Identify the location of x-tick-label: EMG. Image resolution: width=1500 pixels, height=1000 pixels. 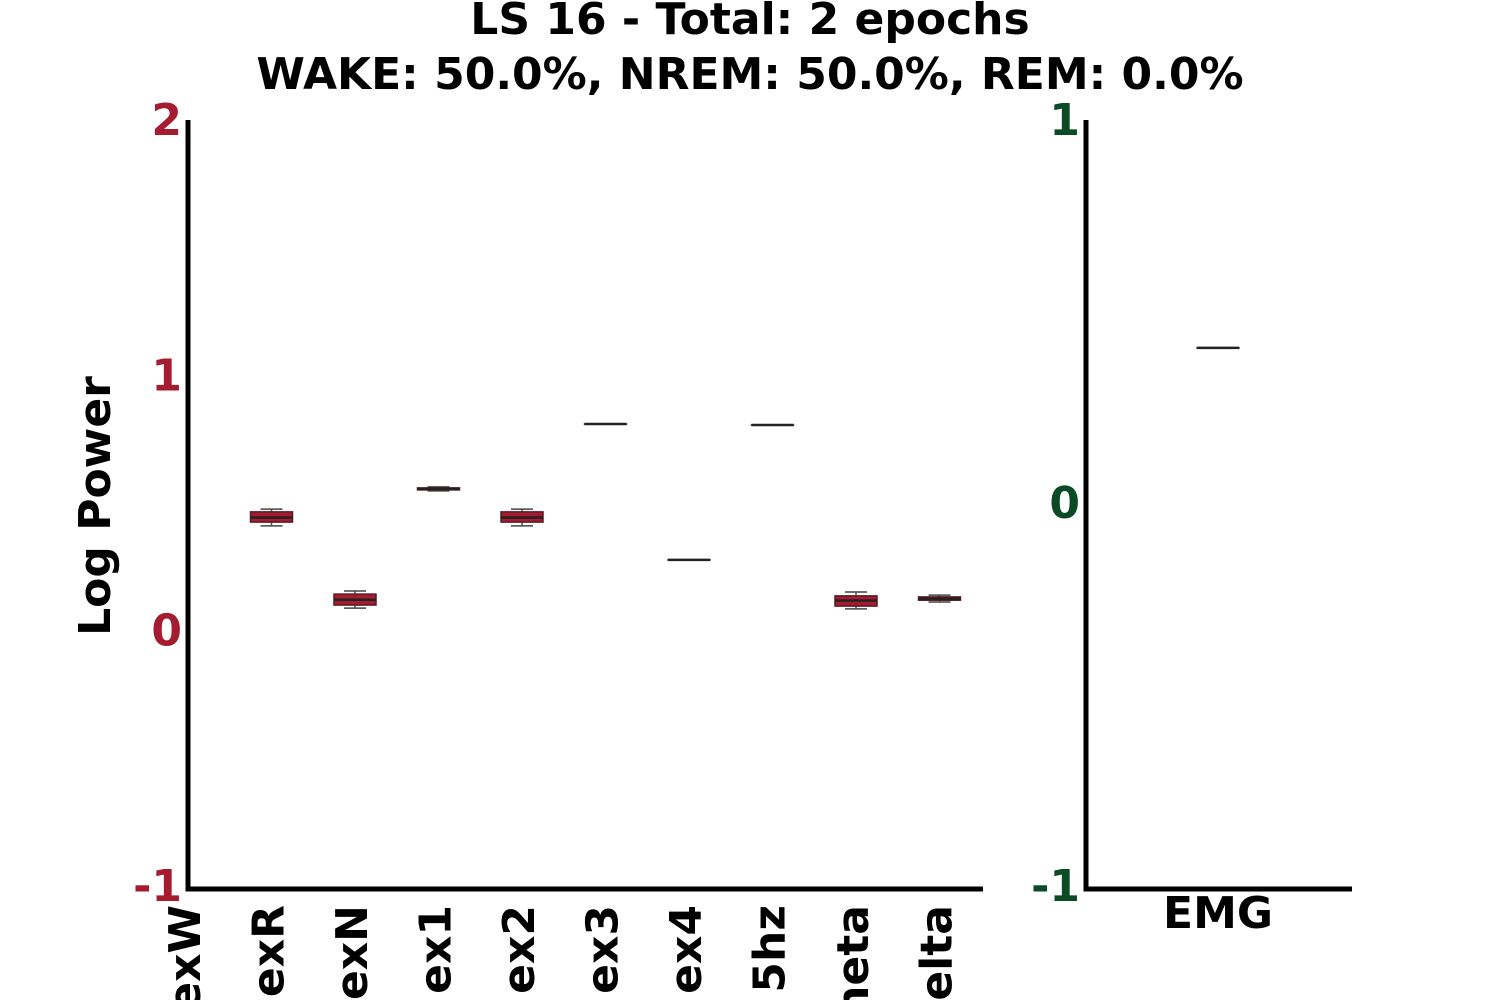
(1218, 913).